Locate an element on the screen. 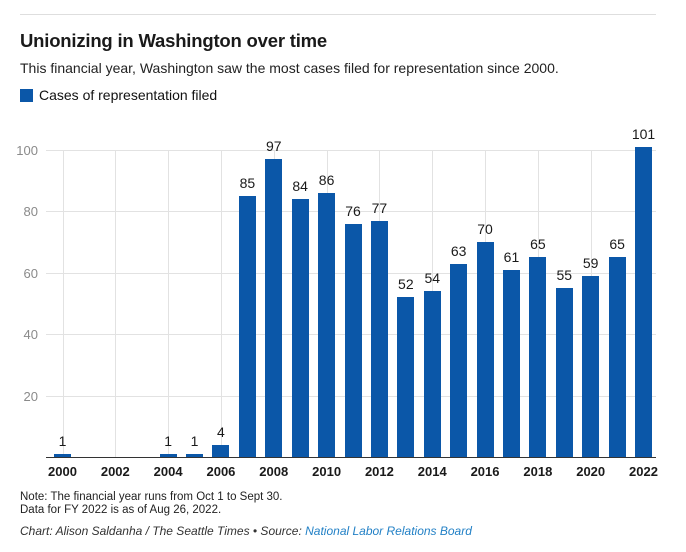  bar-value-label: 70 is located at coordinates (485, 229).